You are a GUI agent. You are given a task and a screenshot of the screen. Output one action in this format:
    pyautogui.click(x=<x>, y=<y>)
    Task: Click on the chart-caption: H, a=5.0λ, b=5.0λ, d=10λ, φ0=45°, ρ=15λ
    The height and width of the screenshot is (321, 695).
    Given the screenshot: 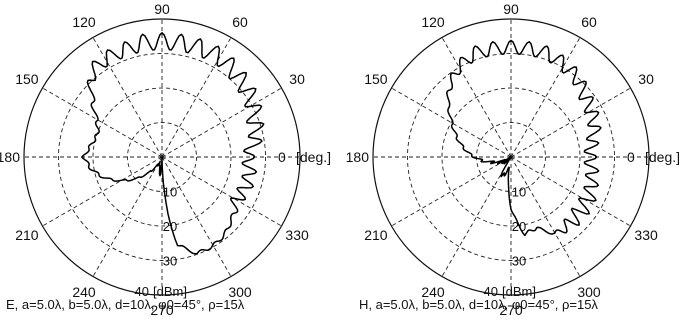 What is the action you would take?
    pyautogui.click(x=478, y=304)
    